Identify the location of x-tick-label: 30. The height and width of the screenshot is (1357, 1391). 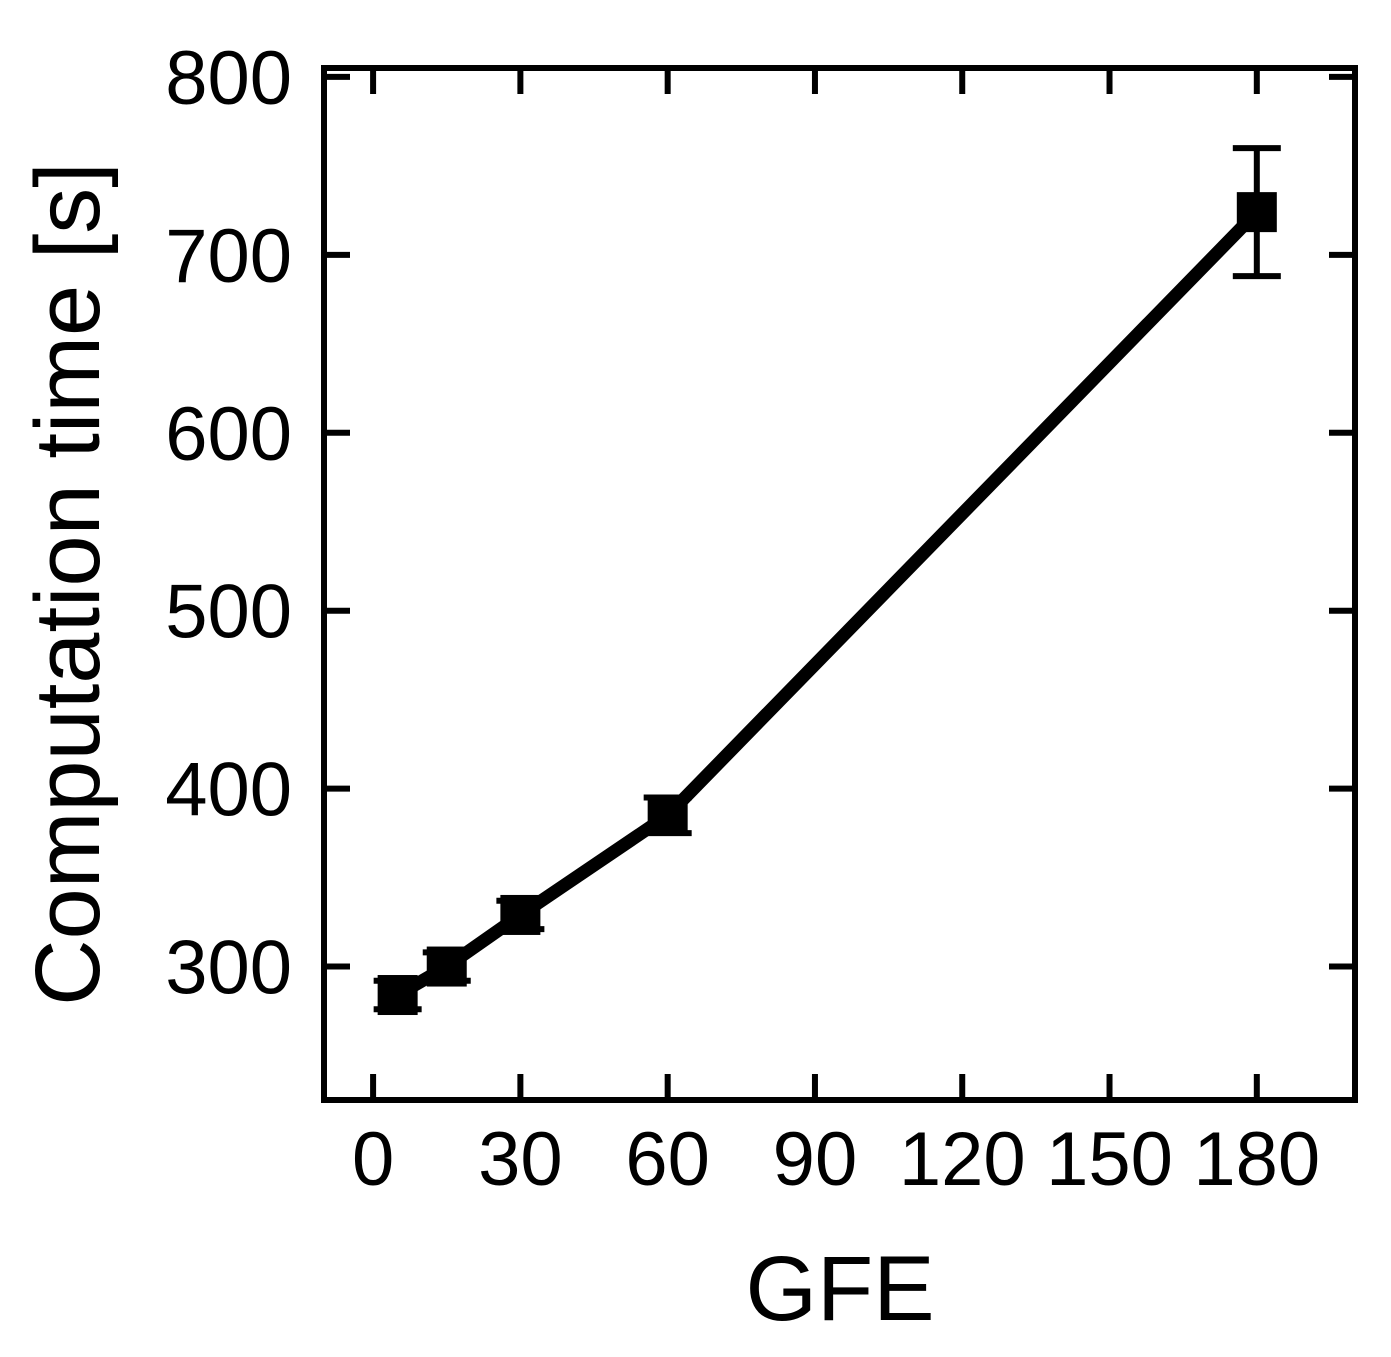
(520, 1159).